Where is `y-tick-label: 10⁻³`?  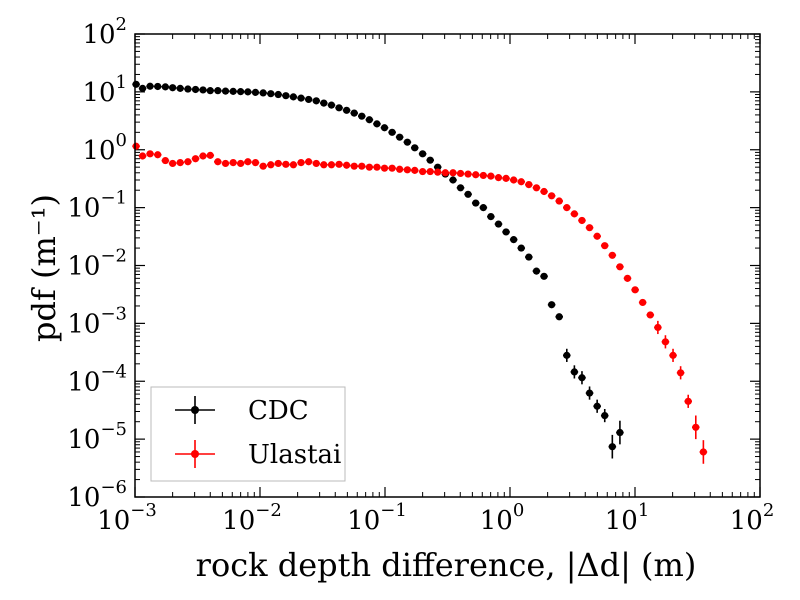
y-tick-label: 10⁻³ is located at coordinates (97, 321).